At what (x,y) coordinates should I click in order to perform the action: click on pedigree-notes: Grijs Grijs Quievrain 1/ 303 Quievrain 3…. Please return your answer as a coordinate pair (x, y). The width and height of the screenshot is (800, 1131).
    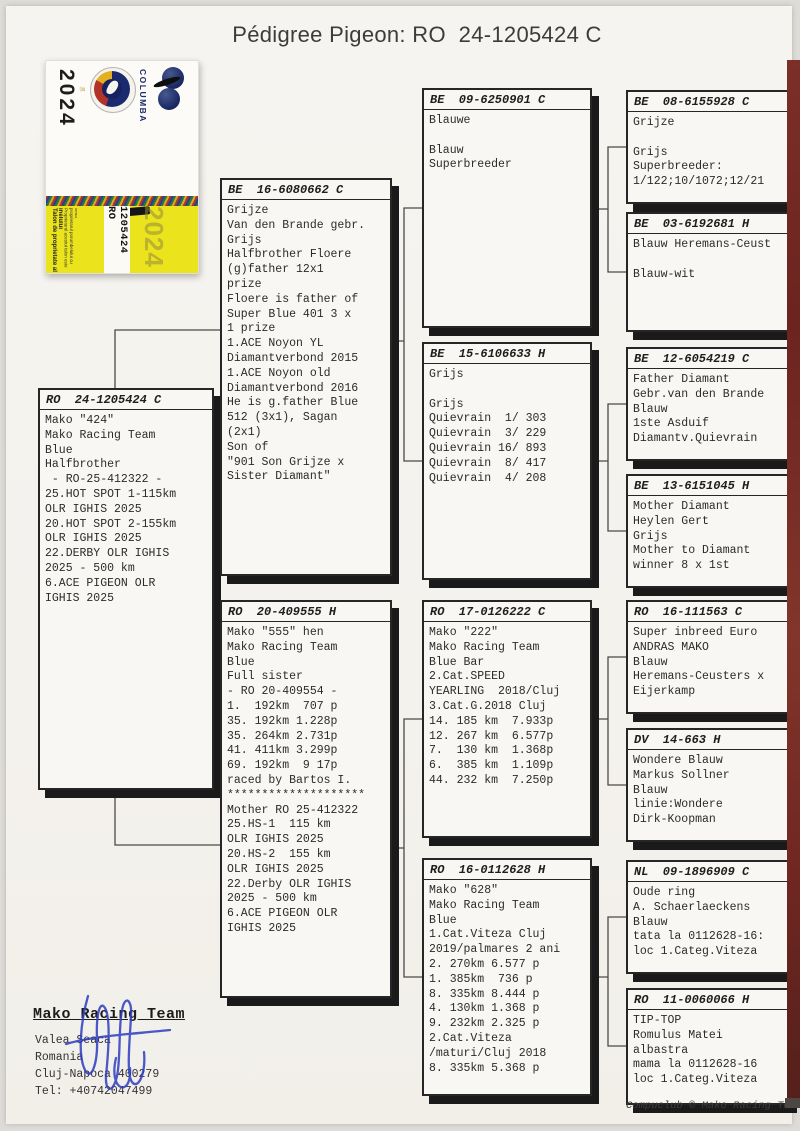
    Looking at the image, I should click on (488, 426).